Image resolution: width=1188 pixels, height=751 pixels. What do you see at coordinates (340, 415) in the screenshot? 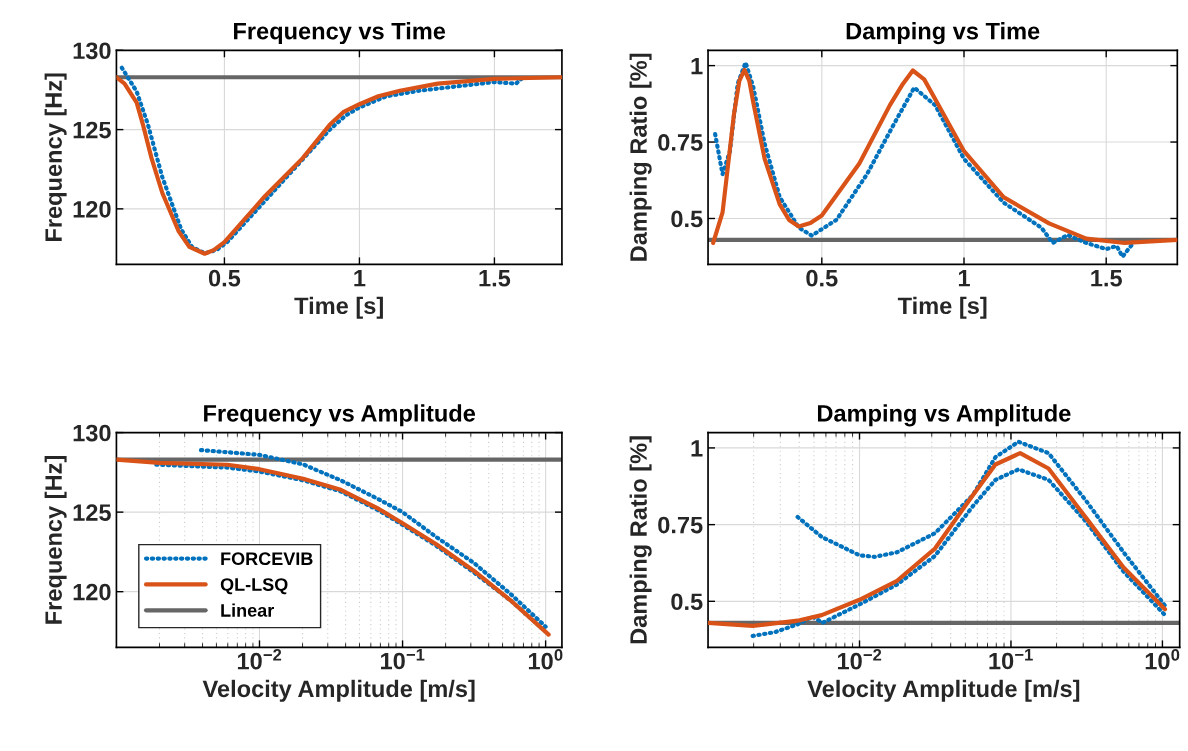
I see `chart-title: Frequency vs Amplitude` at bounding box center [340, 415].